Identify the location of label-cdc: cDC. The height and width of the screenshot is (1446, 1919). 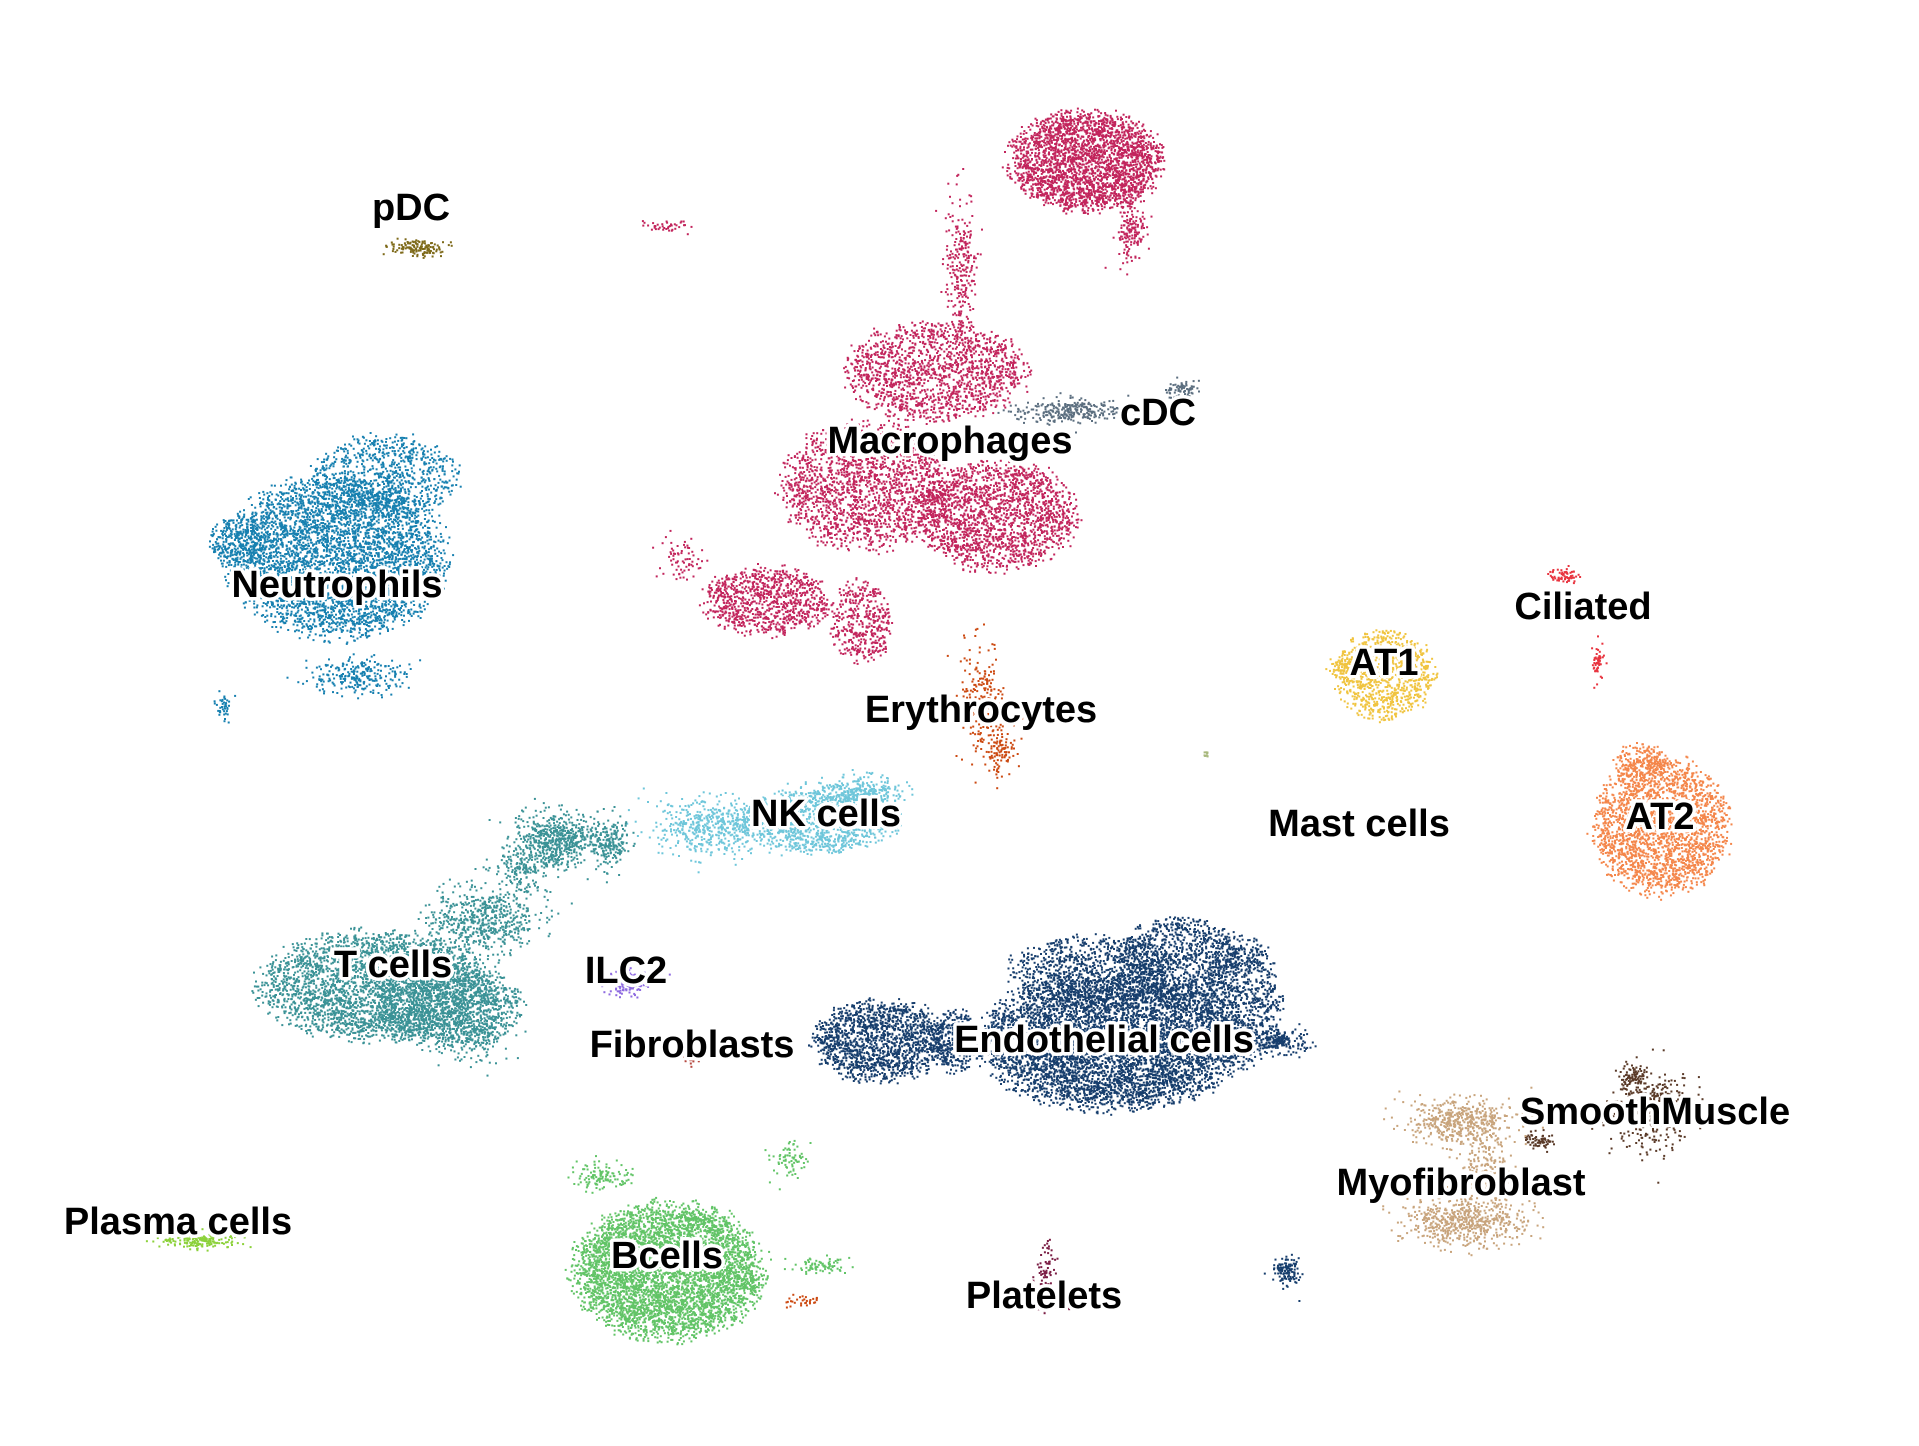
(1158, 413).